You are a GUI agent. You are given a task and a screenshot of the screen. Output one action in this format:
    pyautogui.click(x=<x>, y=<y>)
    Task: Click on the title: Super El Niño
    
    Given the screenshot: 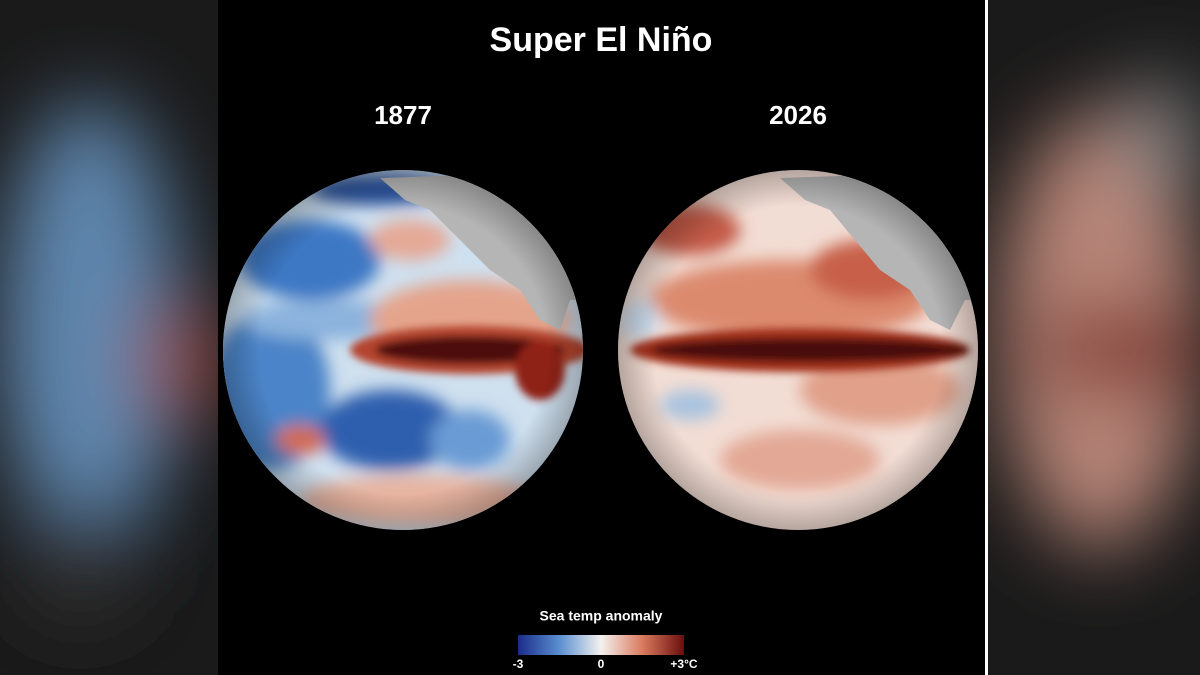 What is the action you would take?
    pyautogui.click(x=601, y=40)
    